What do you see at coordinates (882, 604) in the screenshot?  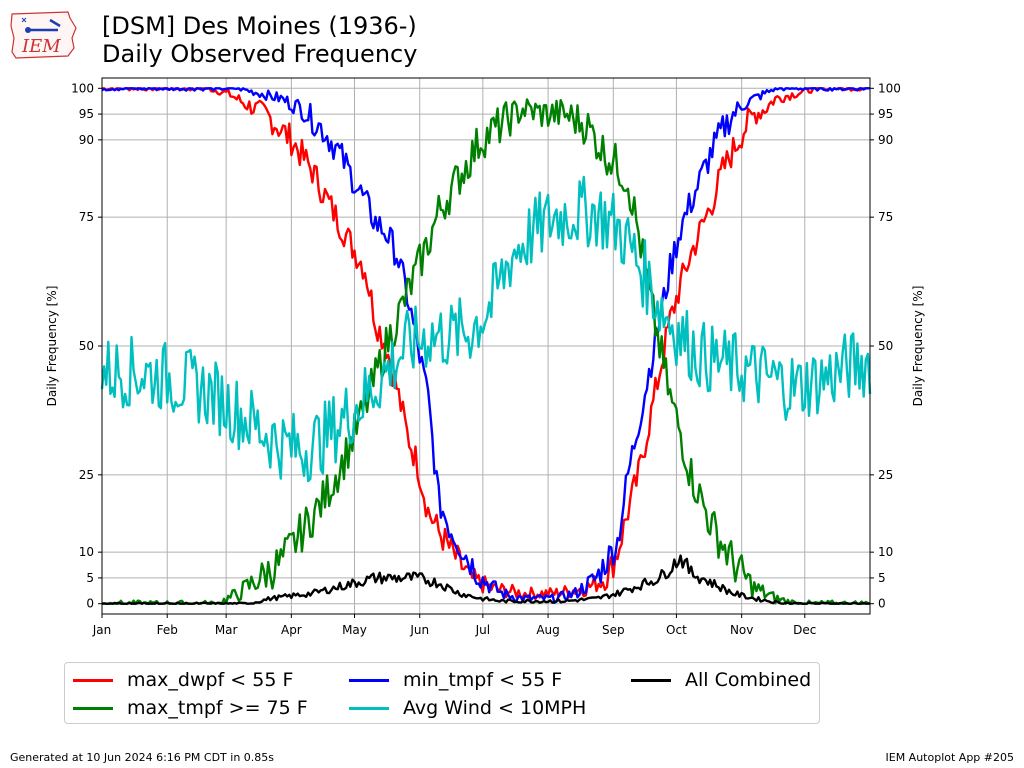 I see `y-tick-label-right: 0` at bounding box center [882, 604].